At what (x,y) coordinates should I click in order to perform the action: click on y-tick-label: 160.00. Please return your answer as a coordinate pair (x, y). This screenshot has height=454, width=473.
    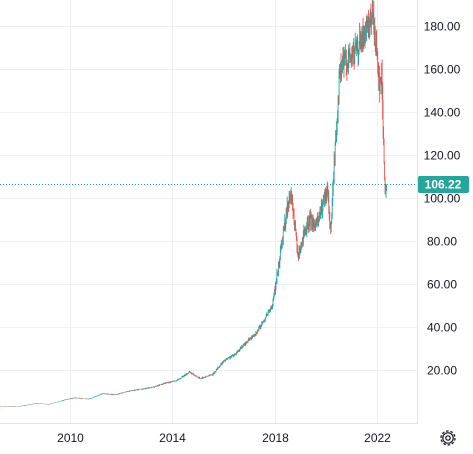
    Looking at the image, I should click on (442, 70).